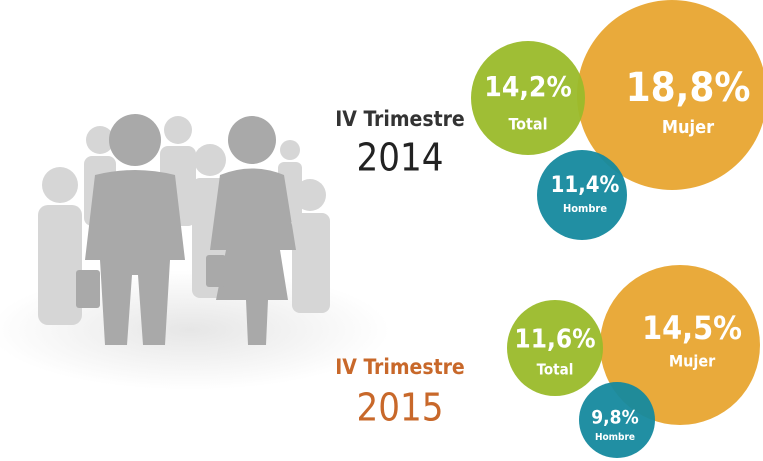 This screenshot has height=461, width=763. I want to click on bubble-value: 11,6%, so click(554, 340).